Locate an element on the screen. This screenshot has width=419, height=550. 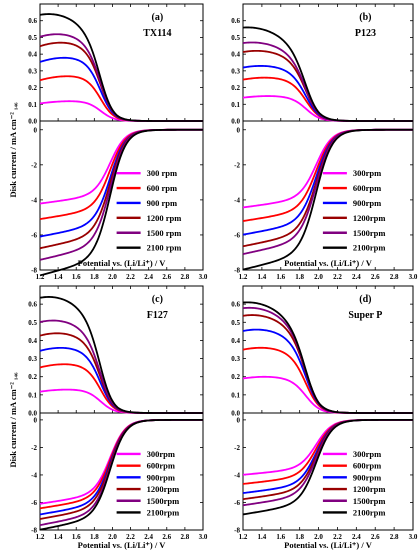
sample-name: F127 is located at coordinates (157, 315).